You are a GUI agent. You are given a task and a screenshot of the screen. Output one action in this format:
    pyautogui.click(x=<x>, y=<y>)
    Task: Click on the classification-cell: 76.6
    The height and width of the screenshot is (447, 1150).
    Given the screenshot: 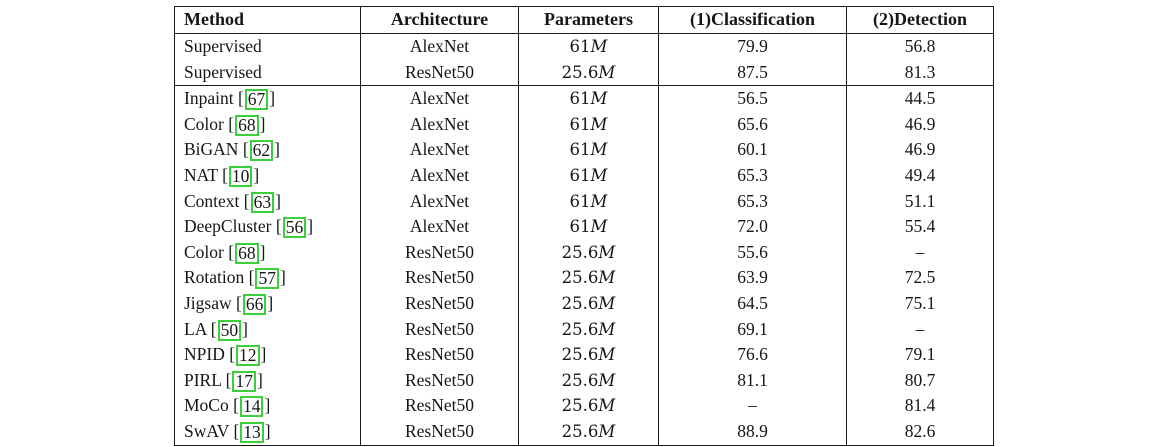 What is the action you would take?
    pyautogui.click(x=752, y=355)
    